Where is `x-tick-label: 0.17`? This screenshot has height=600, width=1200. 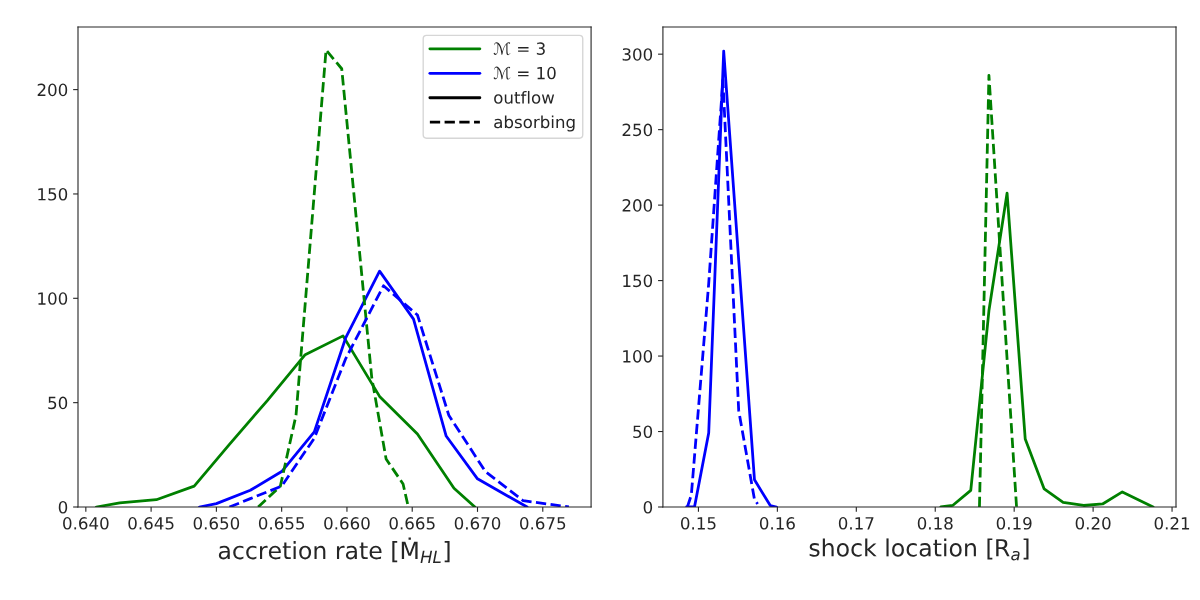 x-tick-label: 0.17 is located at coordinates (856, 523).